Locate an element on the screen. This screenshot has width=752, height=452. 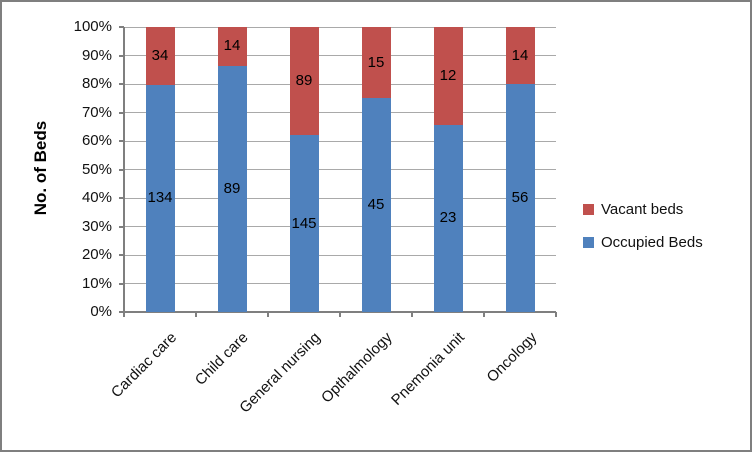
bar-segment-vacant-cardiac-care is located at coordinates (160, 56).